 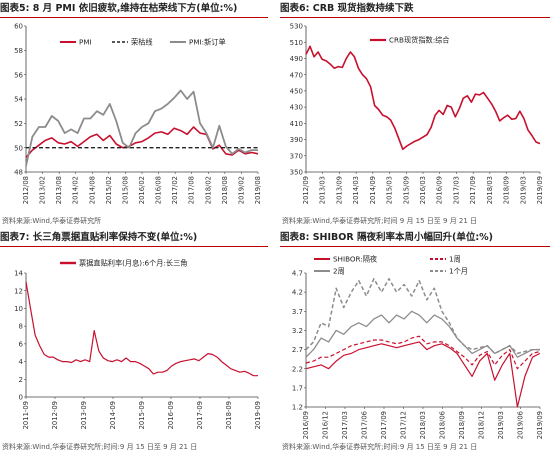 I want to click on y-tick-label: 3.2, so click(x=297, y=331).